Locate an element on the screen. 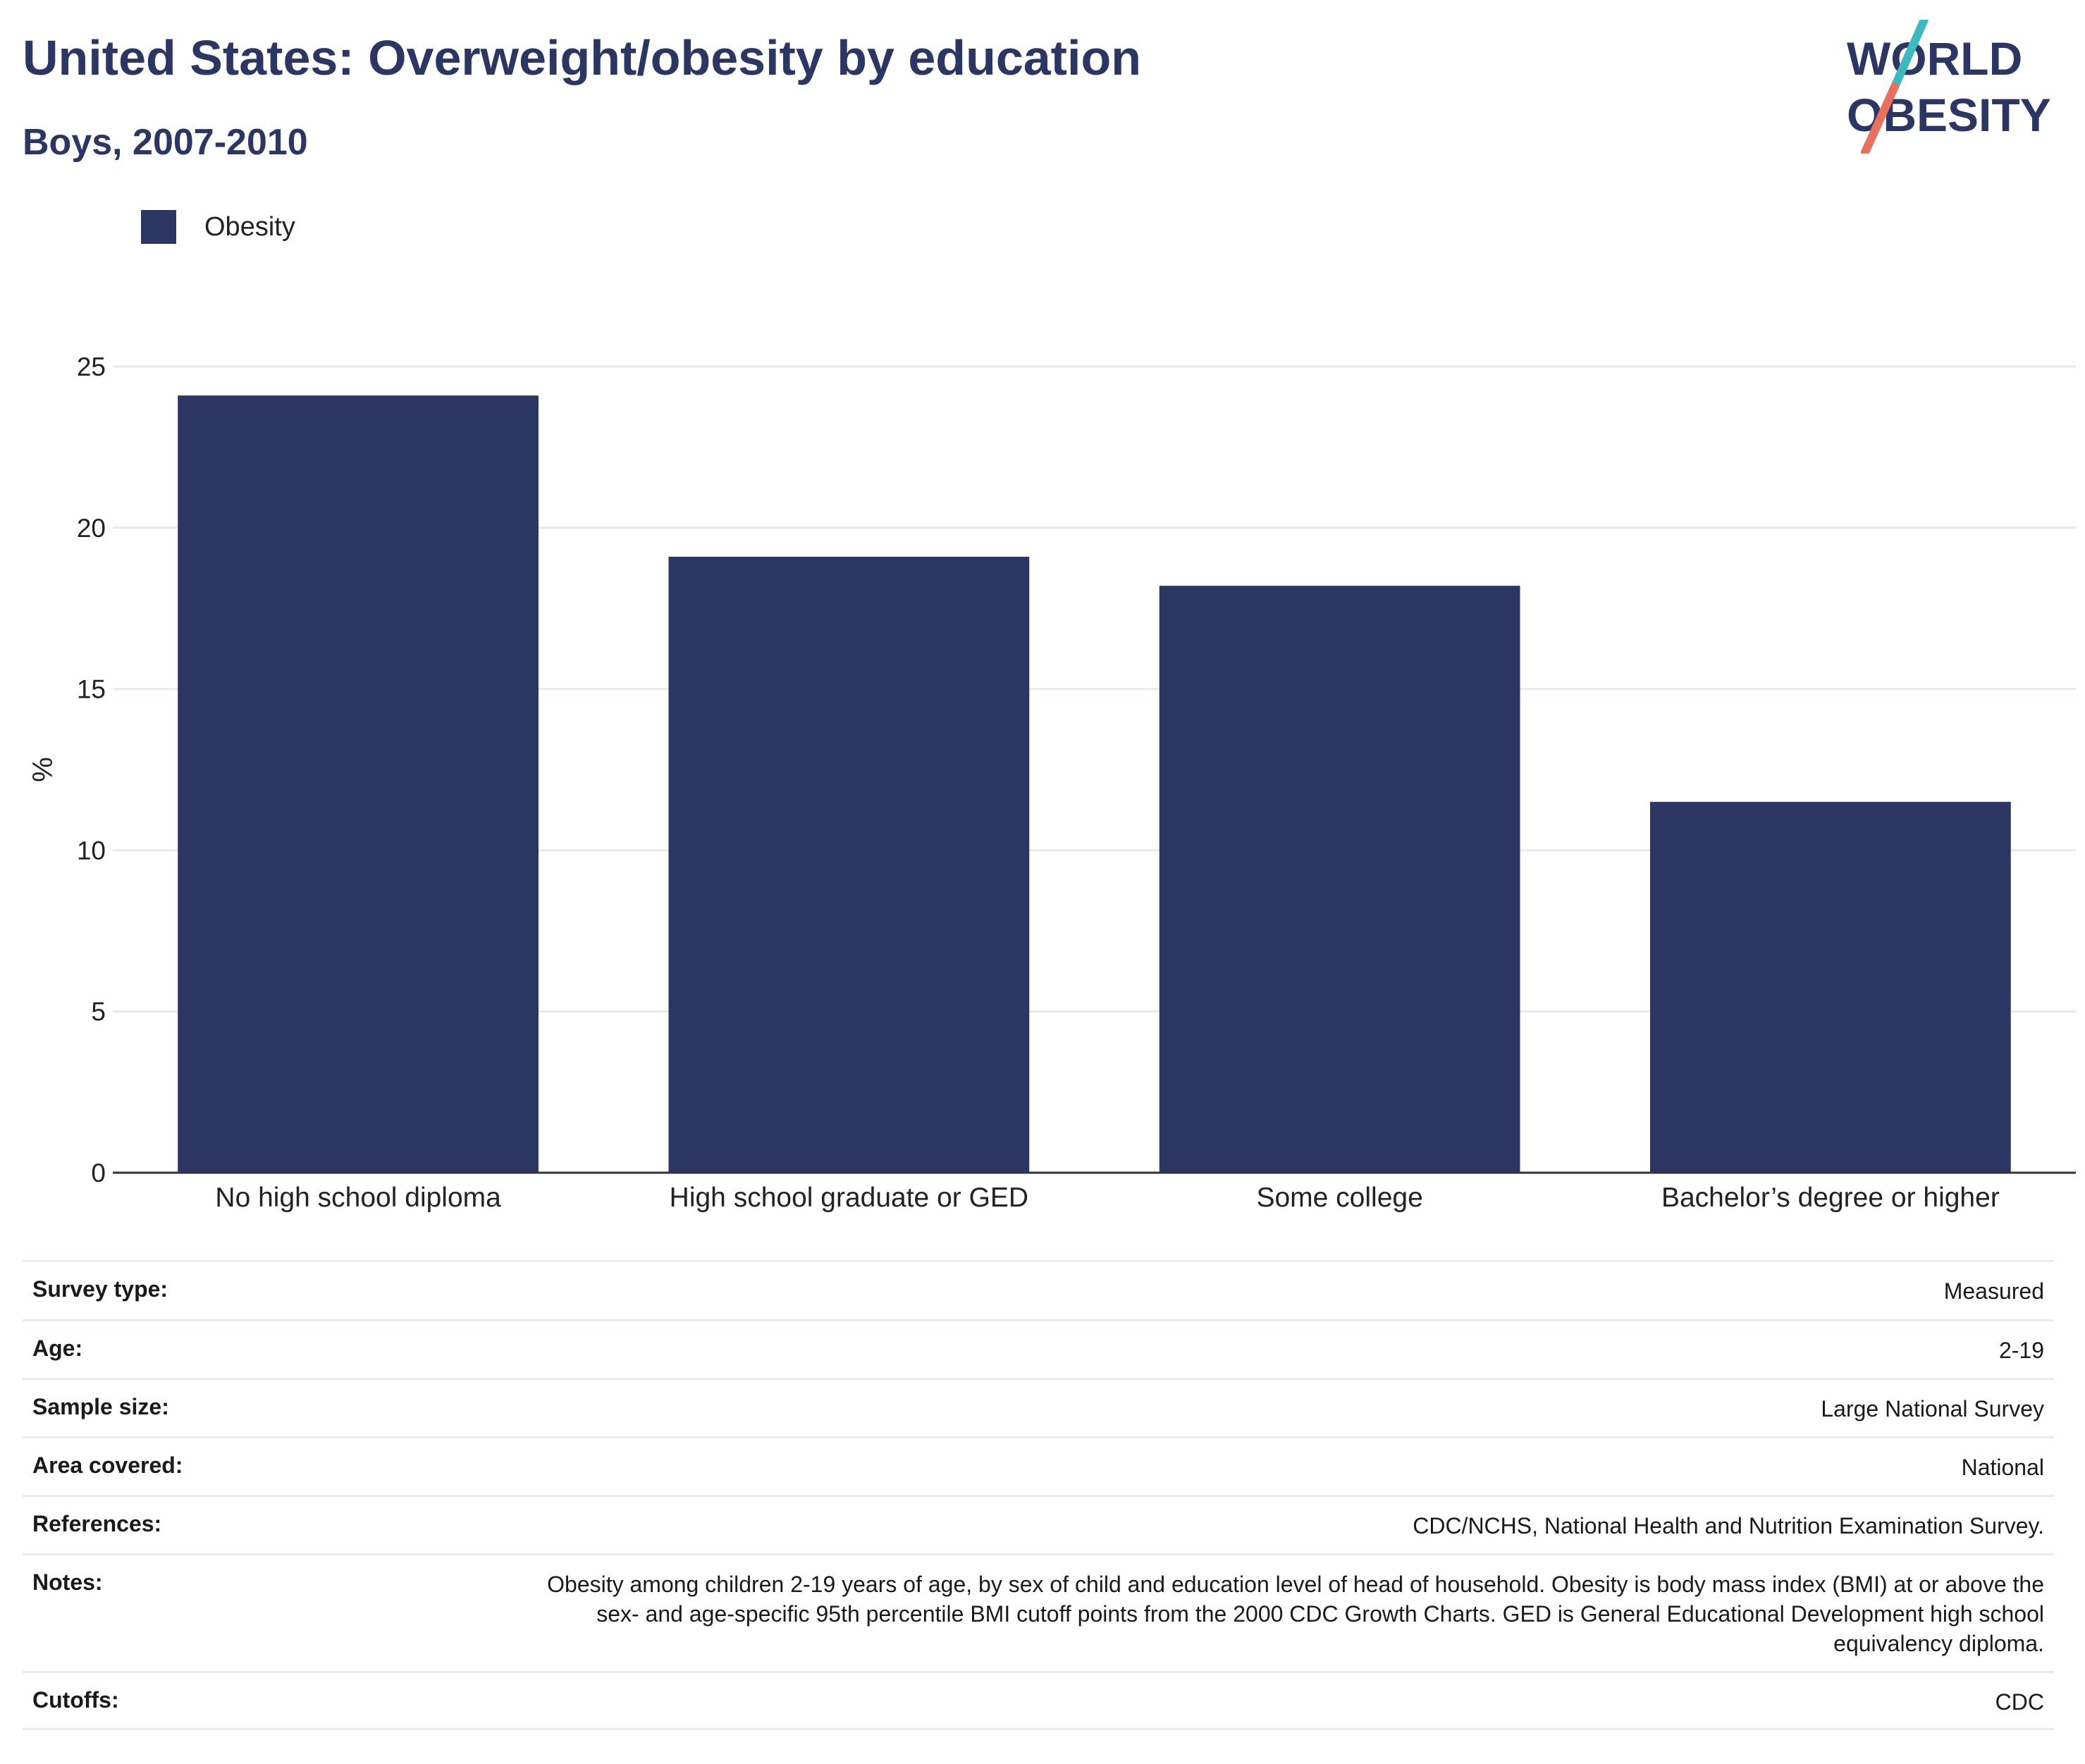 The height and width of the screenshot is (1764, 2085). meta-row-cutoffs: Cutoffs: CDC is located at coordinates (1038, 1700).